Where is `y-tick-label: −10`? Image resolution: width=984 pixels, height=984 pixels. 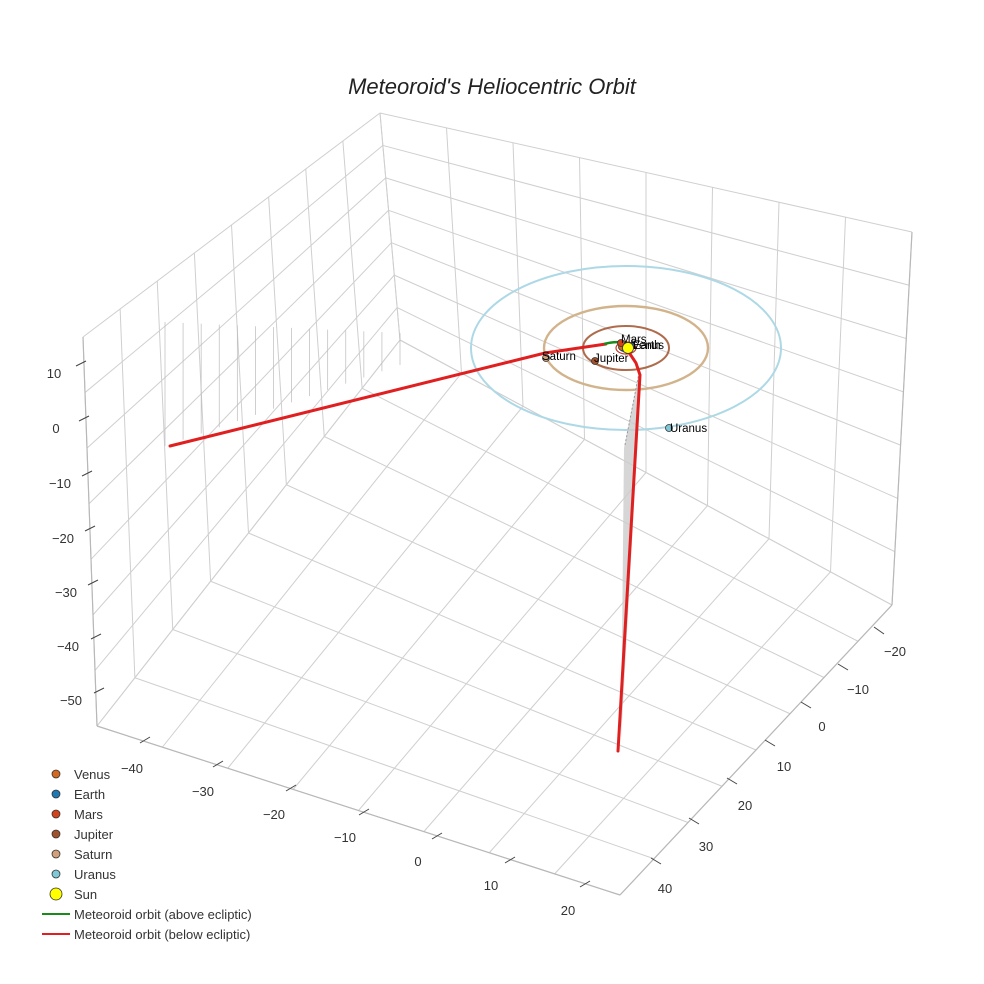 y-tick-label: −10 is located at coordinates (858, 689).